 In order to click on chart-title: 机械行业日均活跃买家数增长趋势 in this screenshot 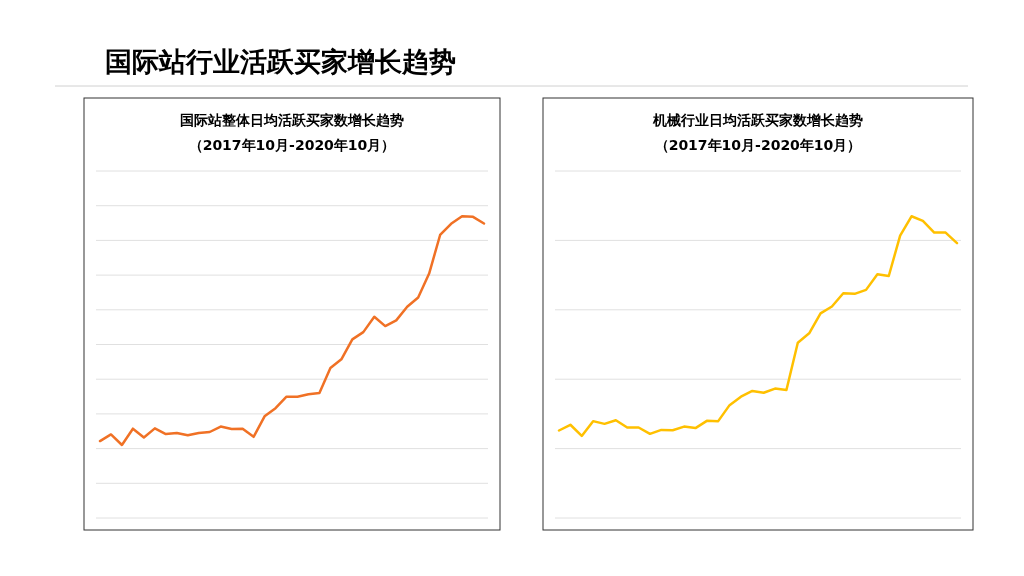, I will do `click(757, 120)`.